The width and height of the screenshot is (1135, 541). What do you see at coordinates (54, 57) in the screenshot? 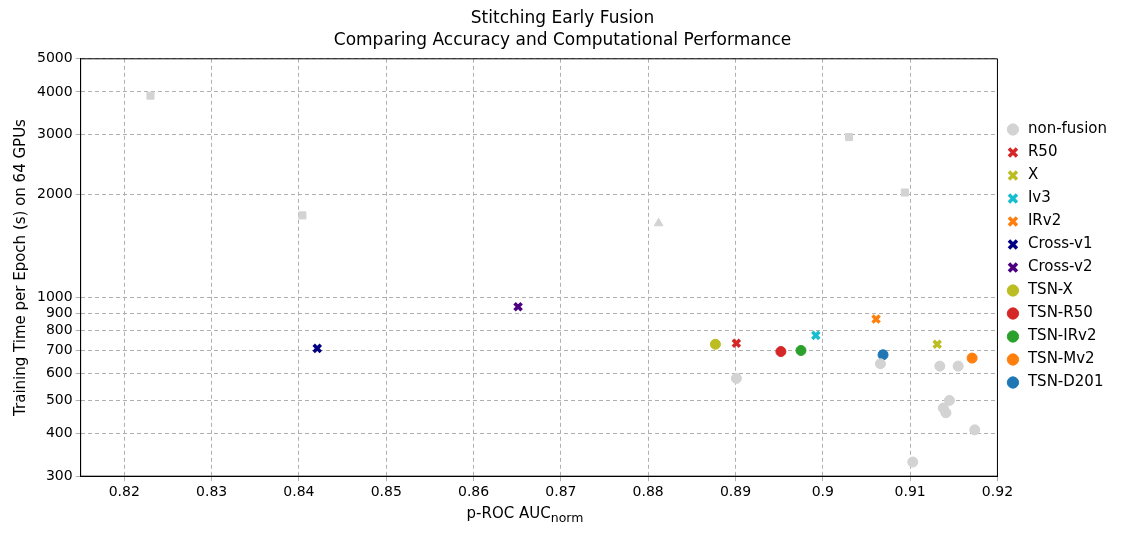
I see `y-tick-label: 5000` at bounding box center [54, 57].